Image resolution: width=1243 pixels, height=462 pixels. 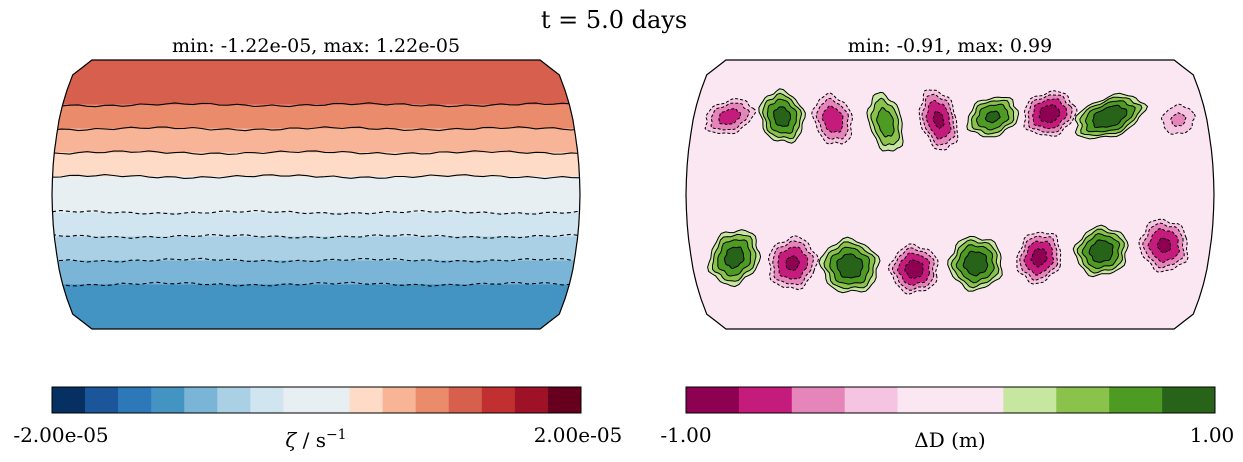 I want to click on vorticity-colorbar-label: ζ / s−1, so click(x=315, y=439).